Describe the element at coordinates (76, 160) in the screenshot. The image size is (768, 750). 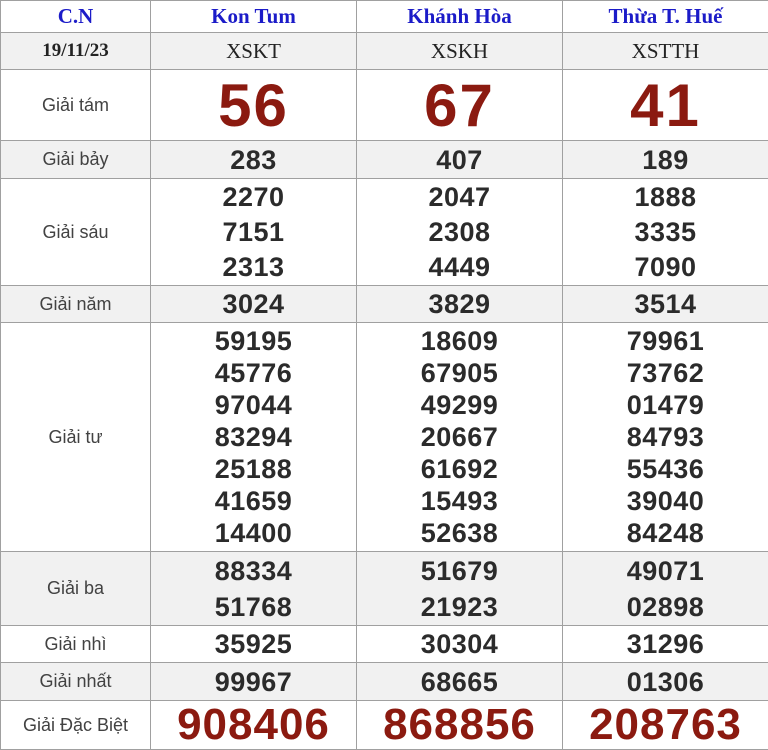
I see `prize-label: Giải bảy` at that location.